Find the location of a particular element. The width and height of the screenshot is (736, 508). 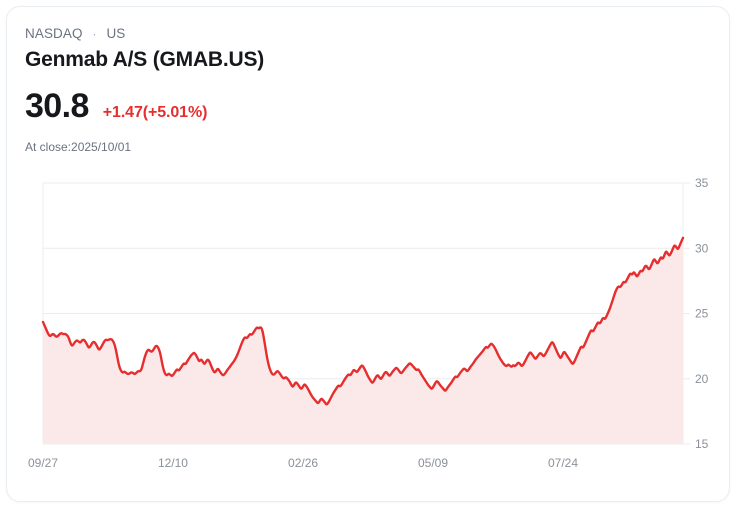

x-axis-labels: 09/27 12/10 02/26 05/09 07/24 is located at coordinates (303, 463).